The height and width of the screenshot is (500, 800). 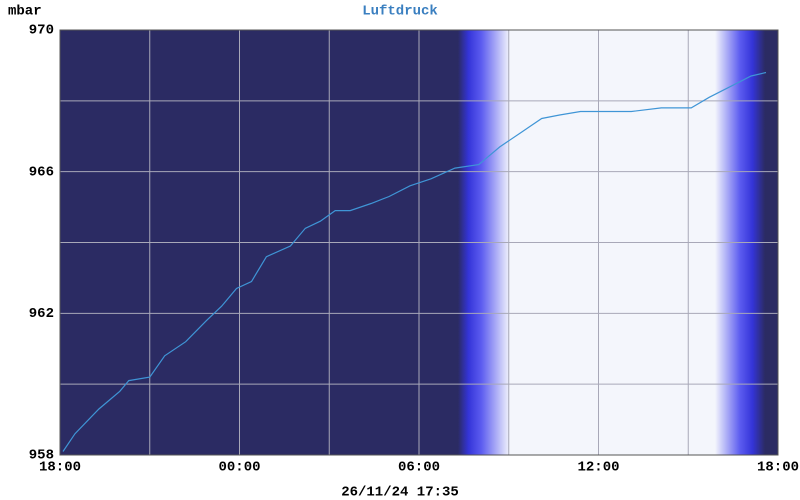 I want to click on chart-title: Luftdruck, so click(x=400, y=12).